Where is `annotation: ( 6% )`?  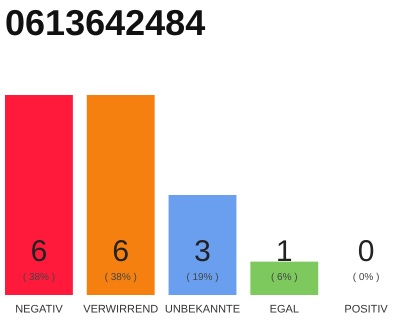 annotation: ( 6% ) is located at coordinates (284, 277).